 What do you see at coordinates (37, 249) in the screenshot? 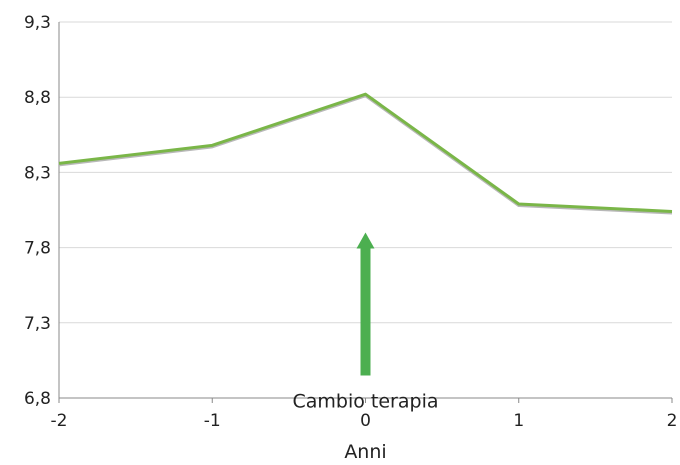
I see `y-tick-label: 7,8` at bounding box center [37, 249].